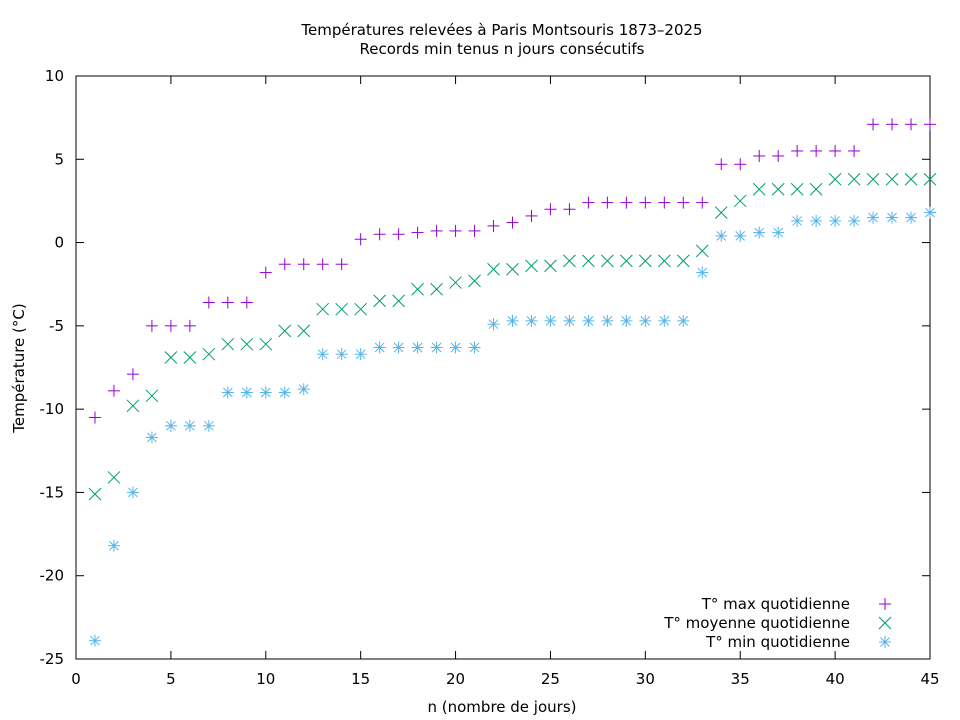 The width and height of the screenshot is (960, 720). I want to click on x-tick-label-5: 25, so click(550, 679).